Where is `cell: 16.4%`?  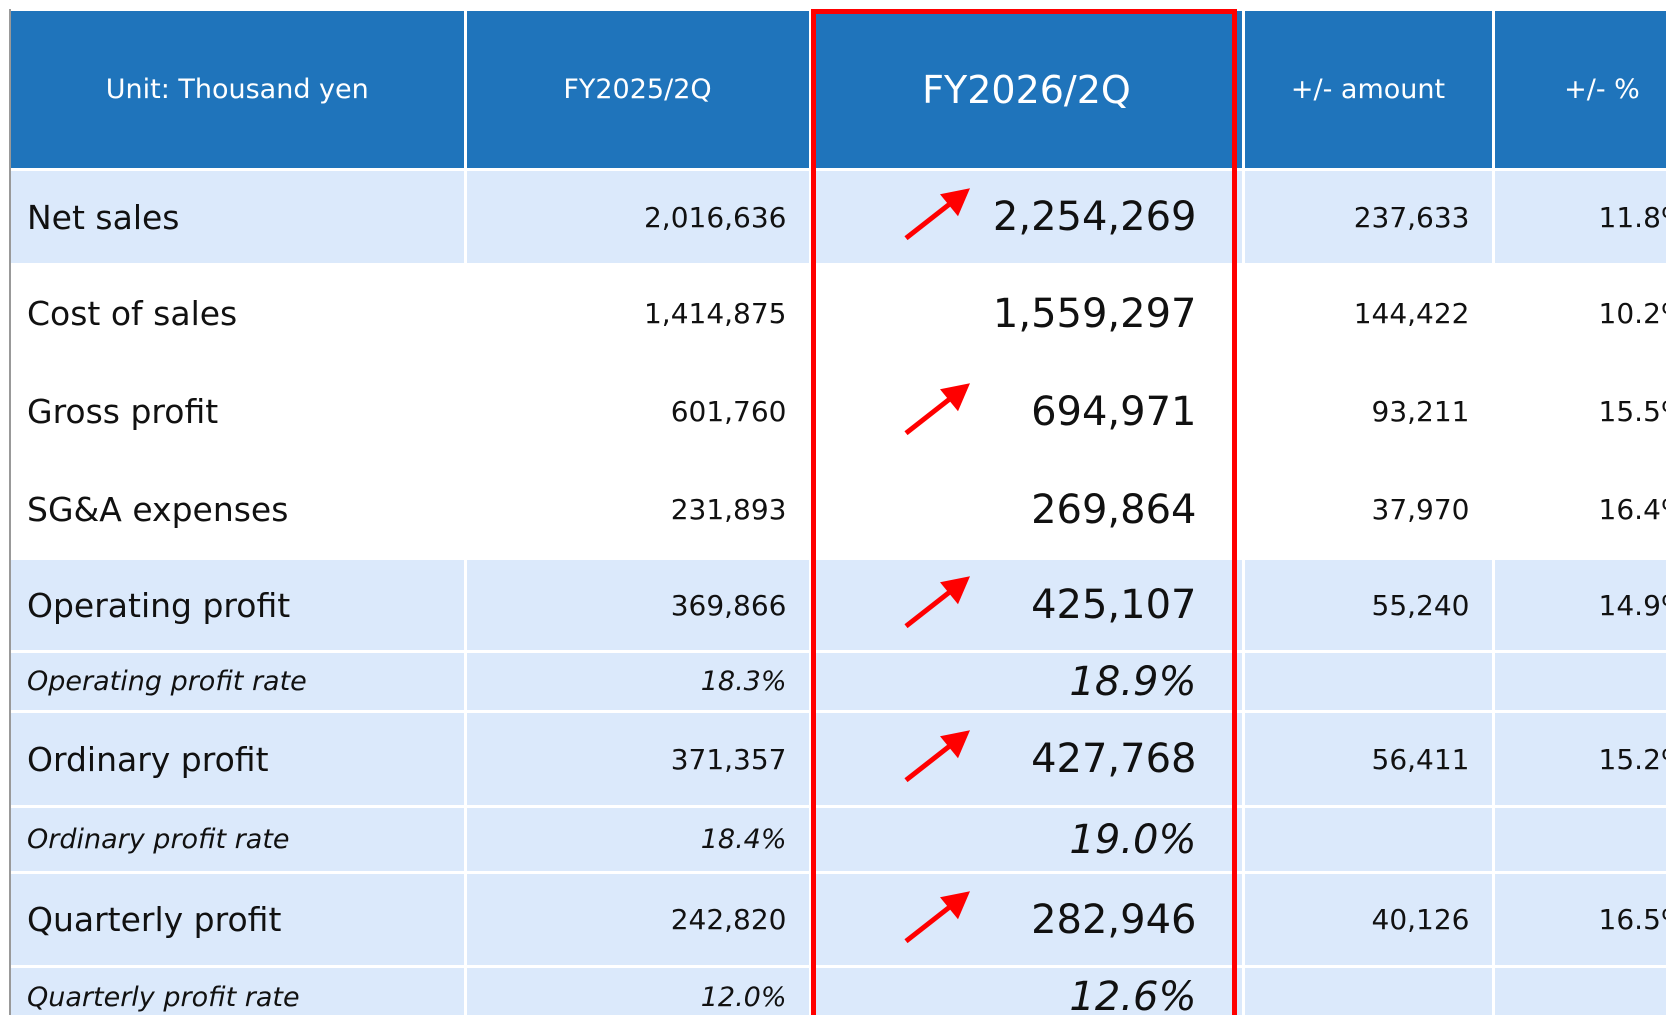
cell: 16.4% is located at coordinates (1579, 509).